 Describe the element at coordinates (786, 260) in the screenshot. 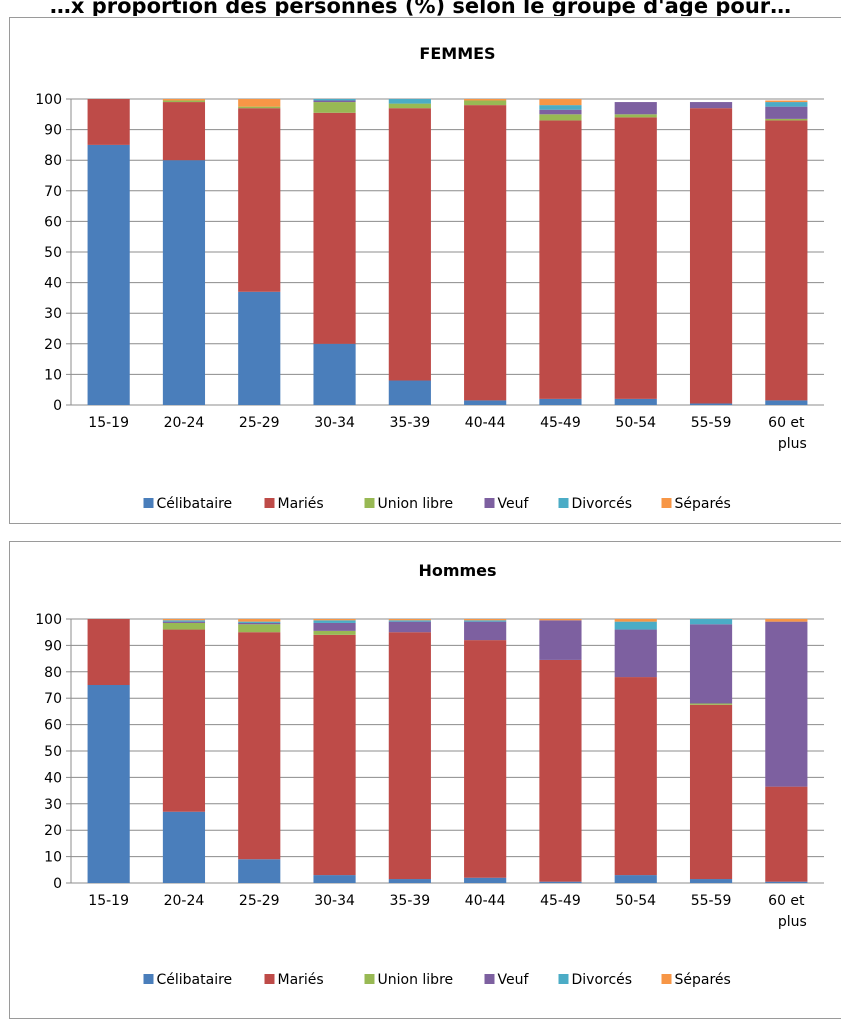

I see `bar-maries-60-et-plus` at that location.